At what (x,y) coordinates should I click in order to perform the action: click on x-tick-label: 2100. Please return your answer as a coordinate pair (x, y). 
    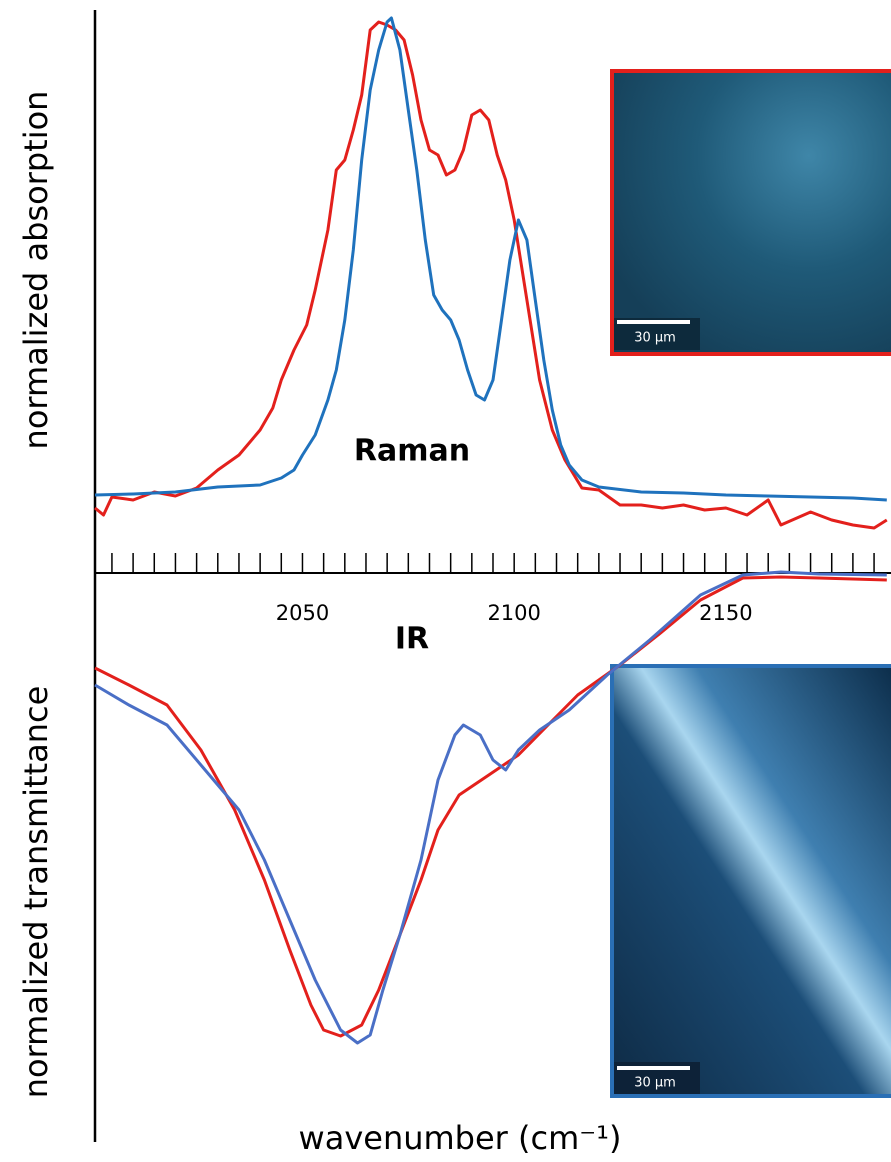
    Looking at the image, I should click on (513, 613).